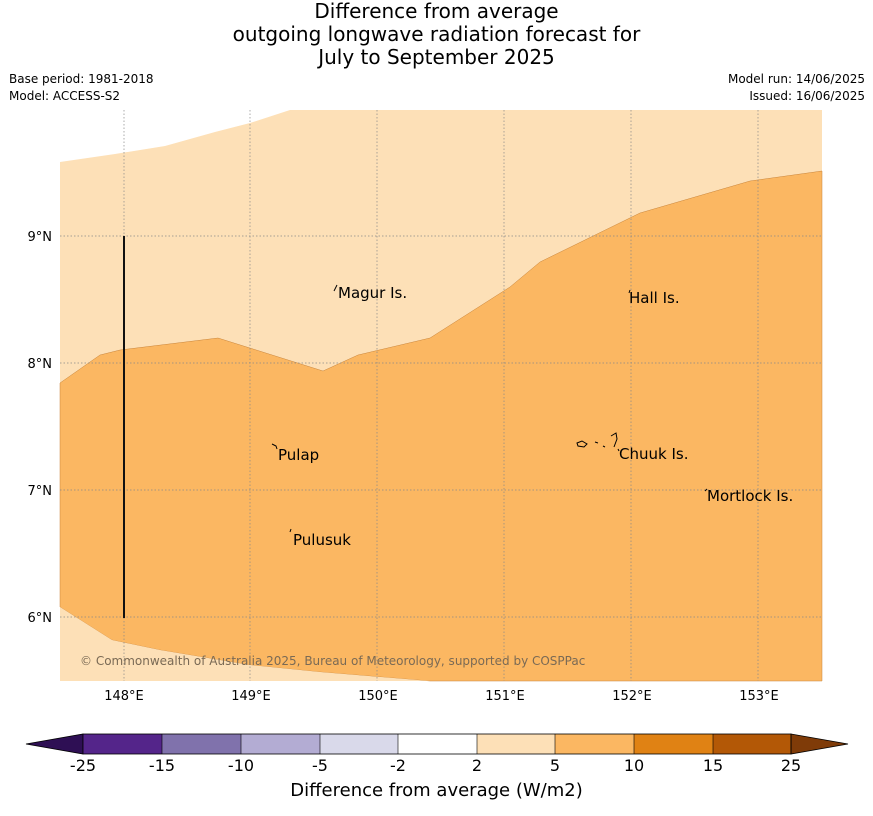  What do you see at coordinates (40, 491) in the screenshot?
I see `lat-tick: 7°N` at bounding box center [40, 491].